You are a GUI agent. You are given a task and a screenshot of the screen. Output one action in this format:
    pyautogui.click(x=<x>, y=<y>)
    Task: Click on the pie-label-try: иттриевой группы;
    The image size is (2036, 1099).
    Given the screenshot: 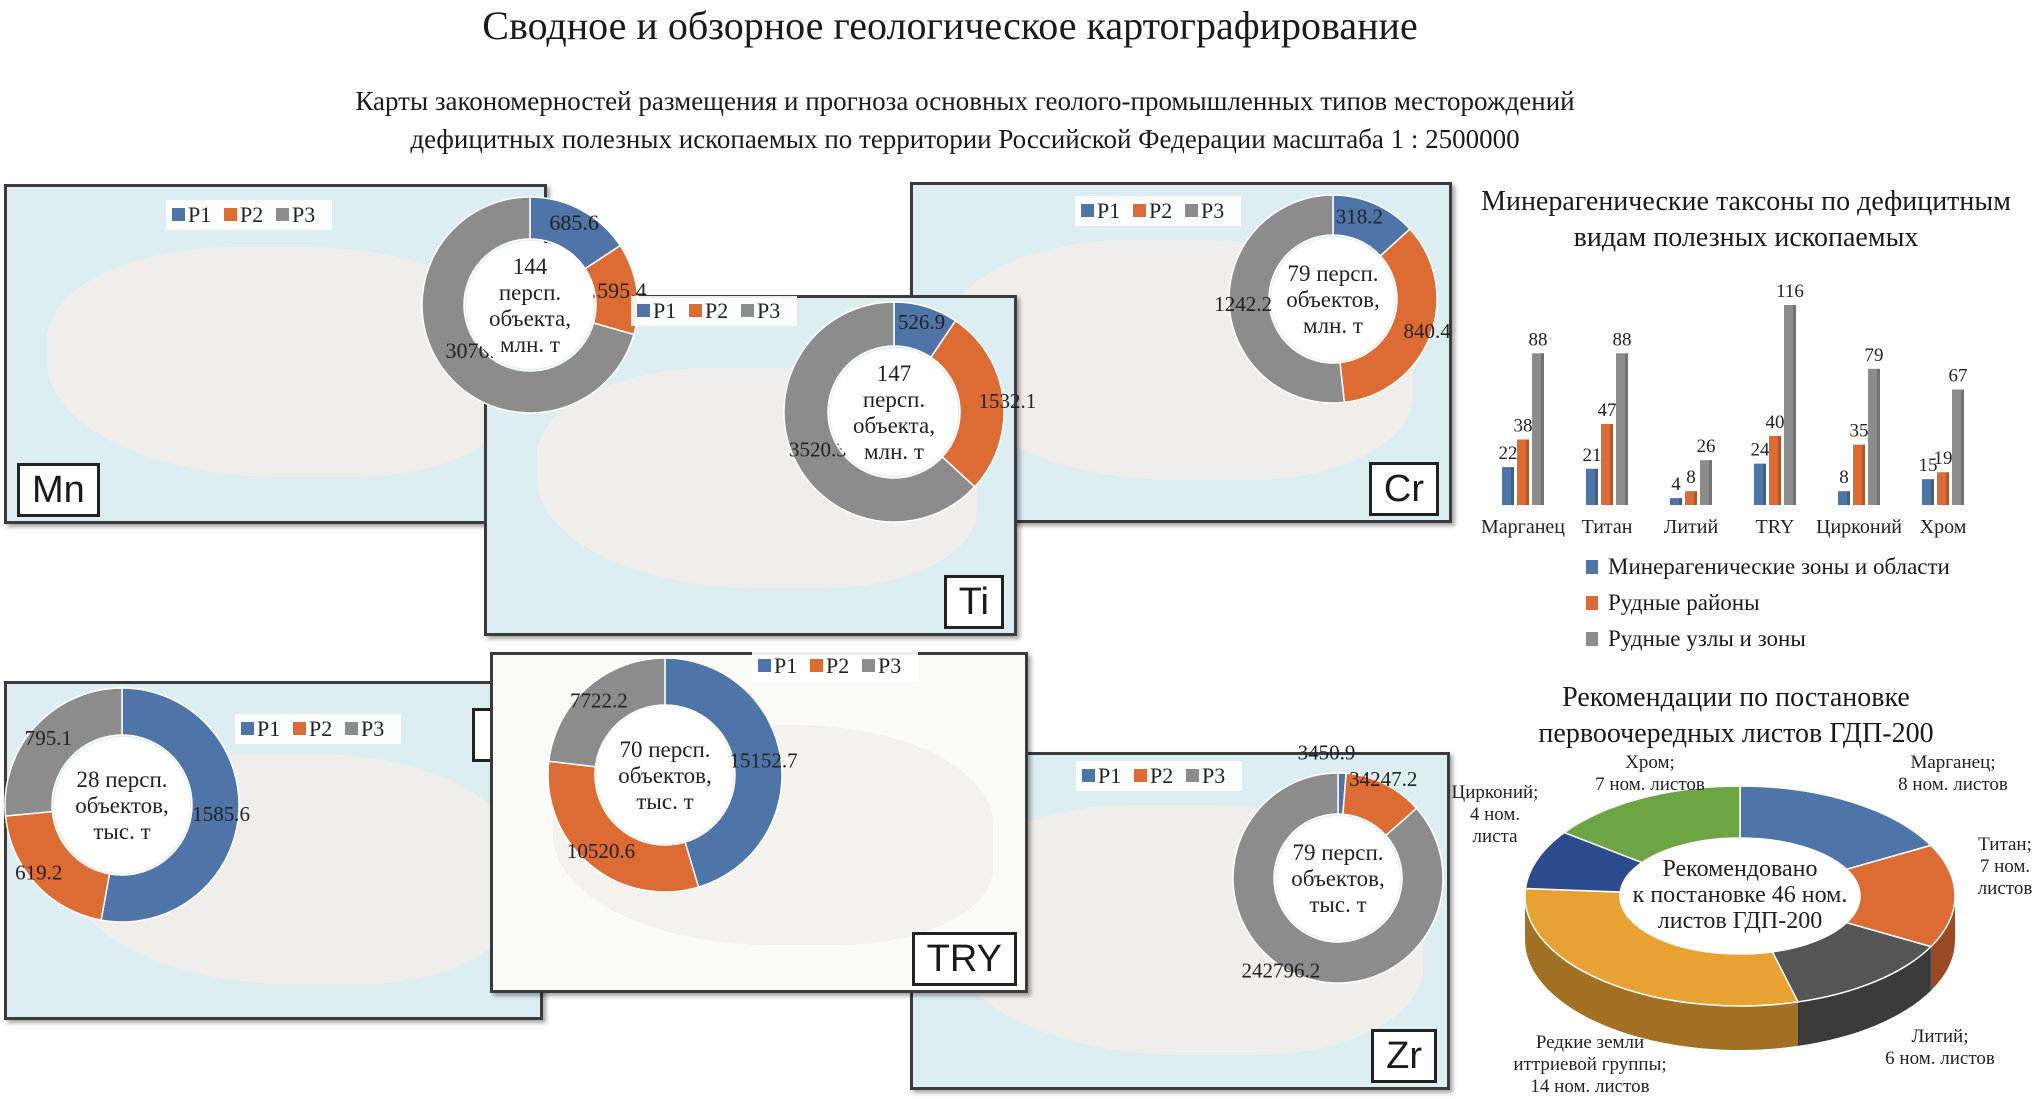 What is the action you would take?
    pyautogui.click(x=1589, y=1064)
    